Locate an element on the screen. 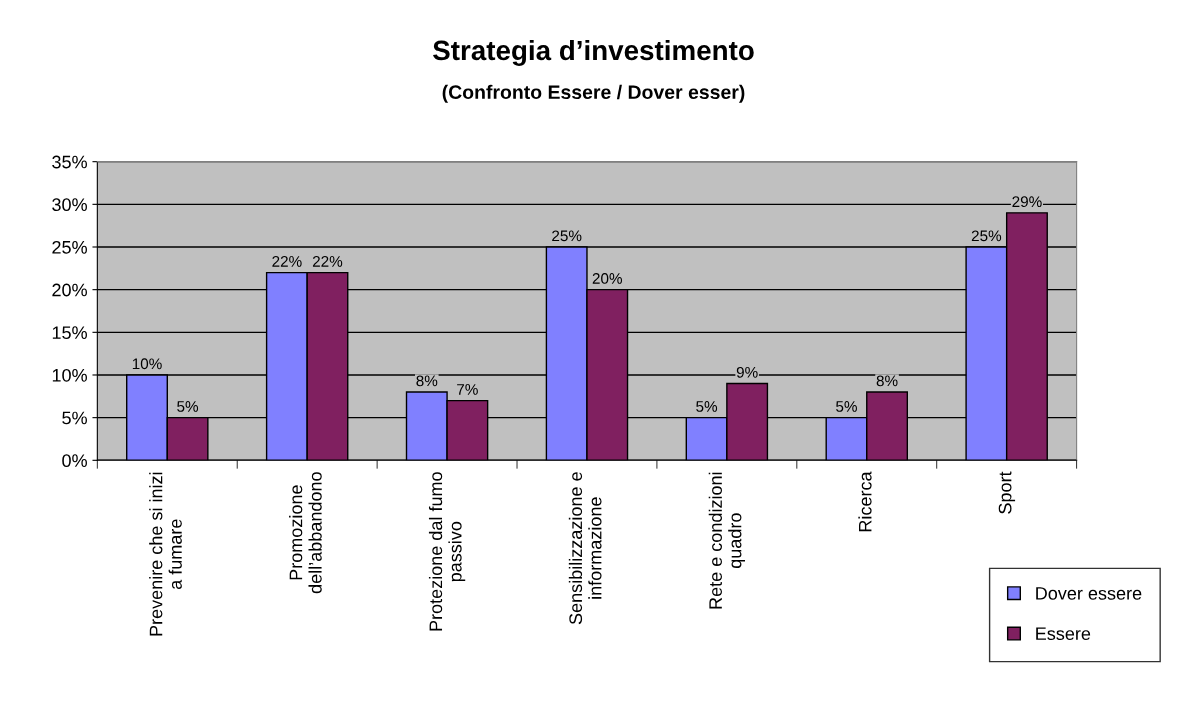 Image resolution: width=1187 pixels, height=706 pixels. x-tick-label: Sport is located at coordinates (1007, 492).